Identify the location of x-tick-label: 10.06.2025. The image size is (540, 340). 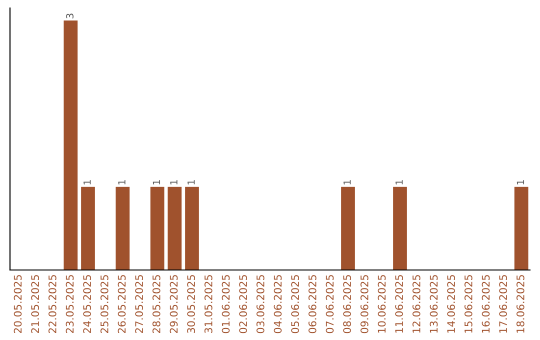
(382, 304).